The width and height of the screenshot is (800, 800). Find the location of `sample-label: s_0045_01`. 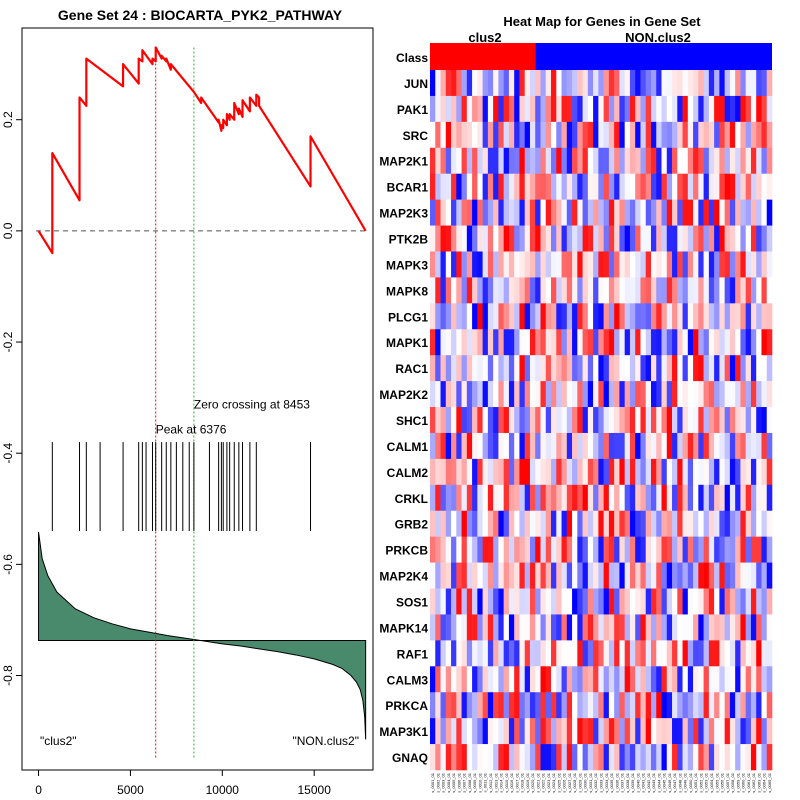

sample-label: s_0045_01 is located at coordinates (664, 782).